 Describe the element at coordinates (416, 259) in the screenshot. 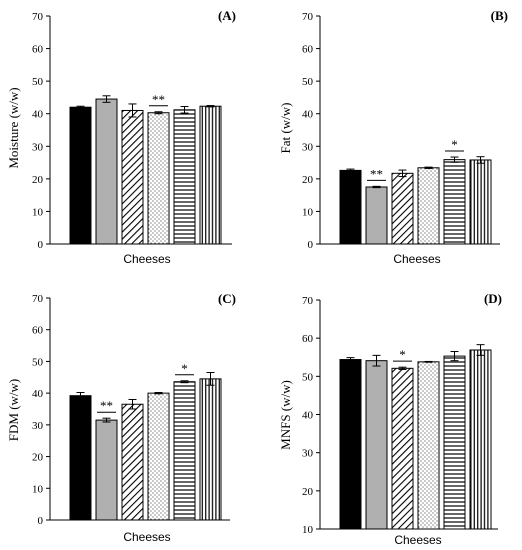

I see `panel-b-xlabel: Cheeses` at that location.